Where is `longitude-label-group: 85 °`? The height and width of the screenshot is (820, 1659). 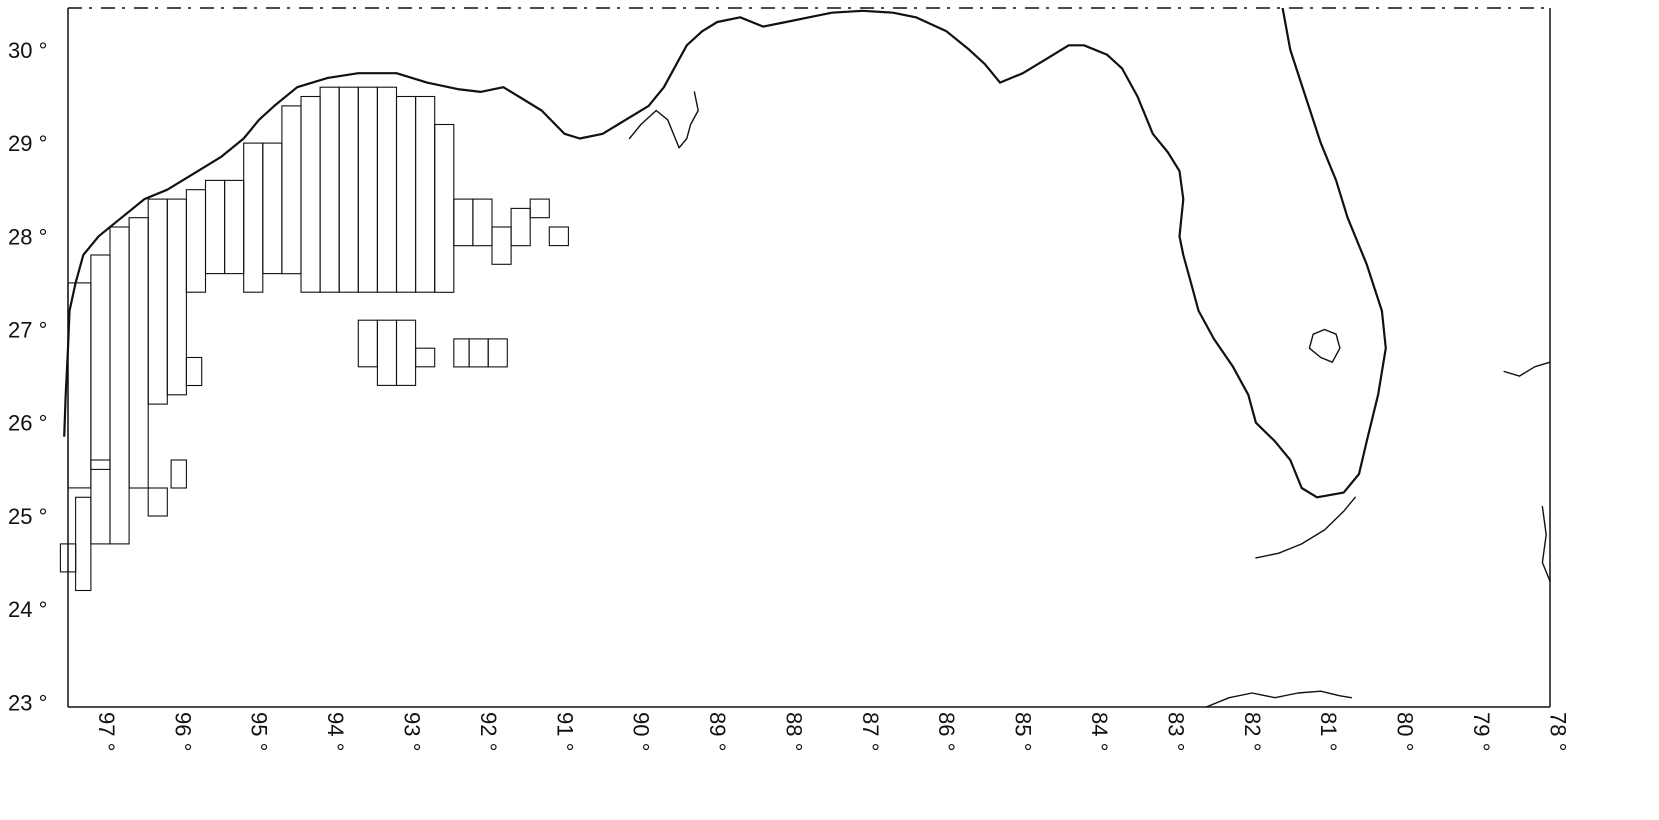 longitude-label-group: 85 ° is located at coordinates (1023, 731).